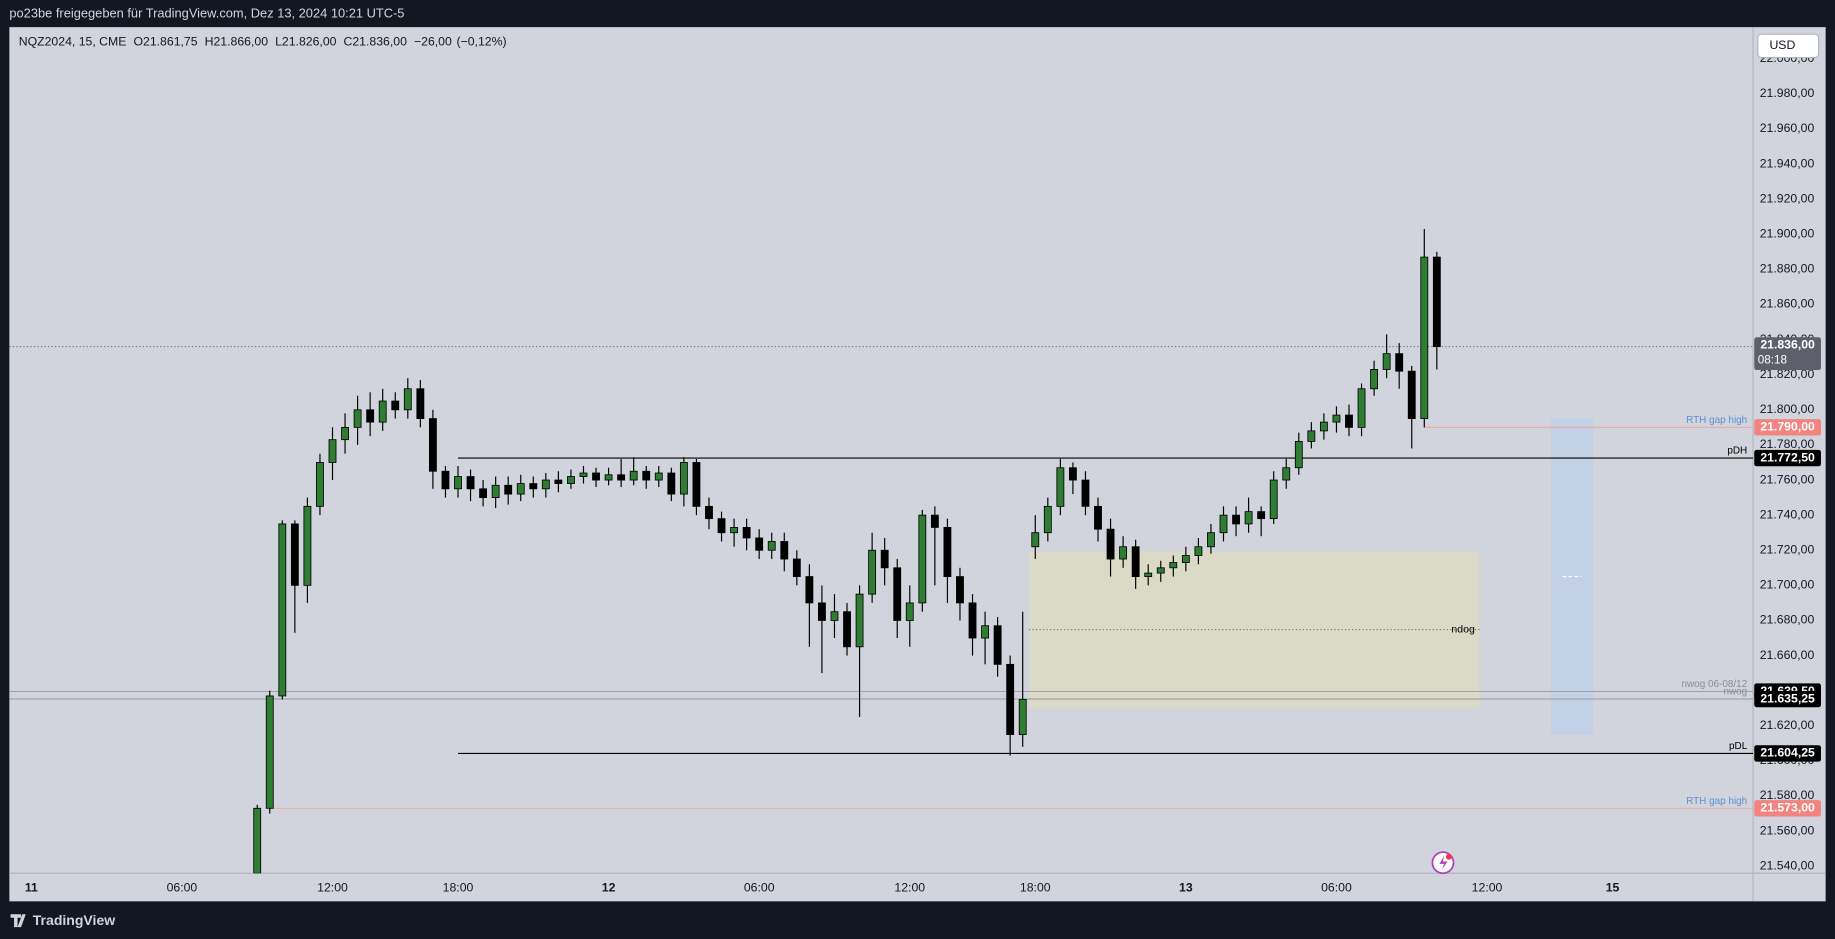  What do you see at coordinates (240, 42) in the screenshot?
I see `legend-value: 21.866,00` at bounding box center [240, 42].